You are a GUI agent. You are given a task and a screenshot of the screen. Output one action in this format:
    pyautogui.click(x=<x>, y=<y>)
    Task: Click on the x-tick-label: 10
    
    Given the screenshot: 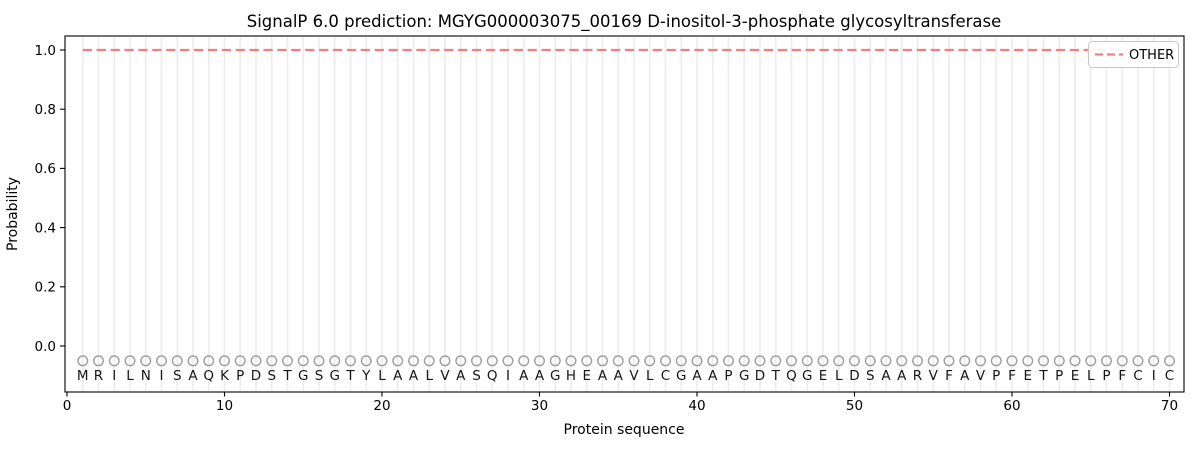 What is the action you would take?
    pyautogui.click(x=224, y=406)
    